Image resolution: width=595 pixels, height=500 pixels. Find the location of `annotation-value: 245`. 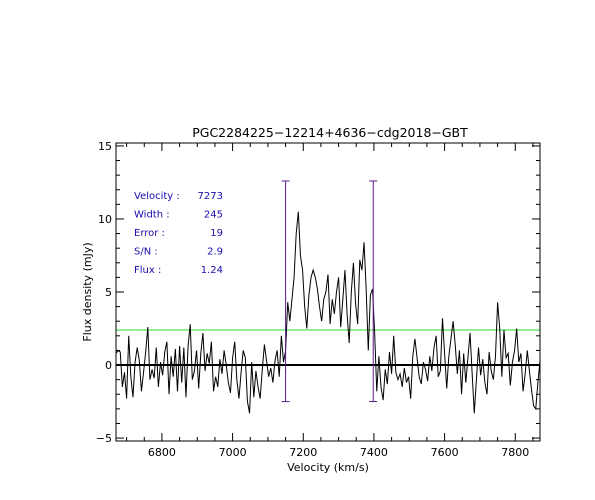

annotation-value: 245 is located at coordinates (213, 215).